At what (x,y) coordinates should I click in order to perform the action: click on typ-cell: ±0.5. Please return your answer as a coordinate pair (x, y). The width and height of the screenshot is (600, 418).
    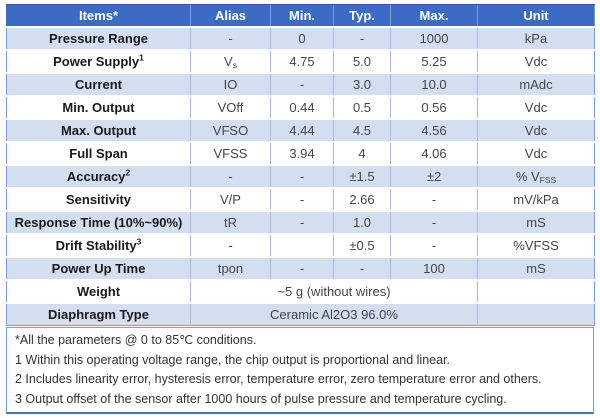
    Looking at the image, I should click on (362, 245).